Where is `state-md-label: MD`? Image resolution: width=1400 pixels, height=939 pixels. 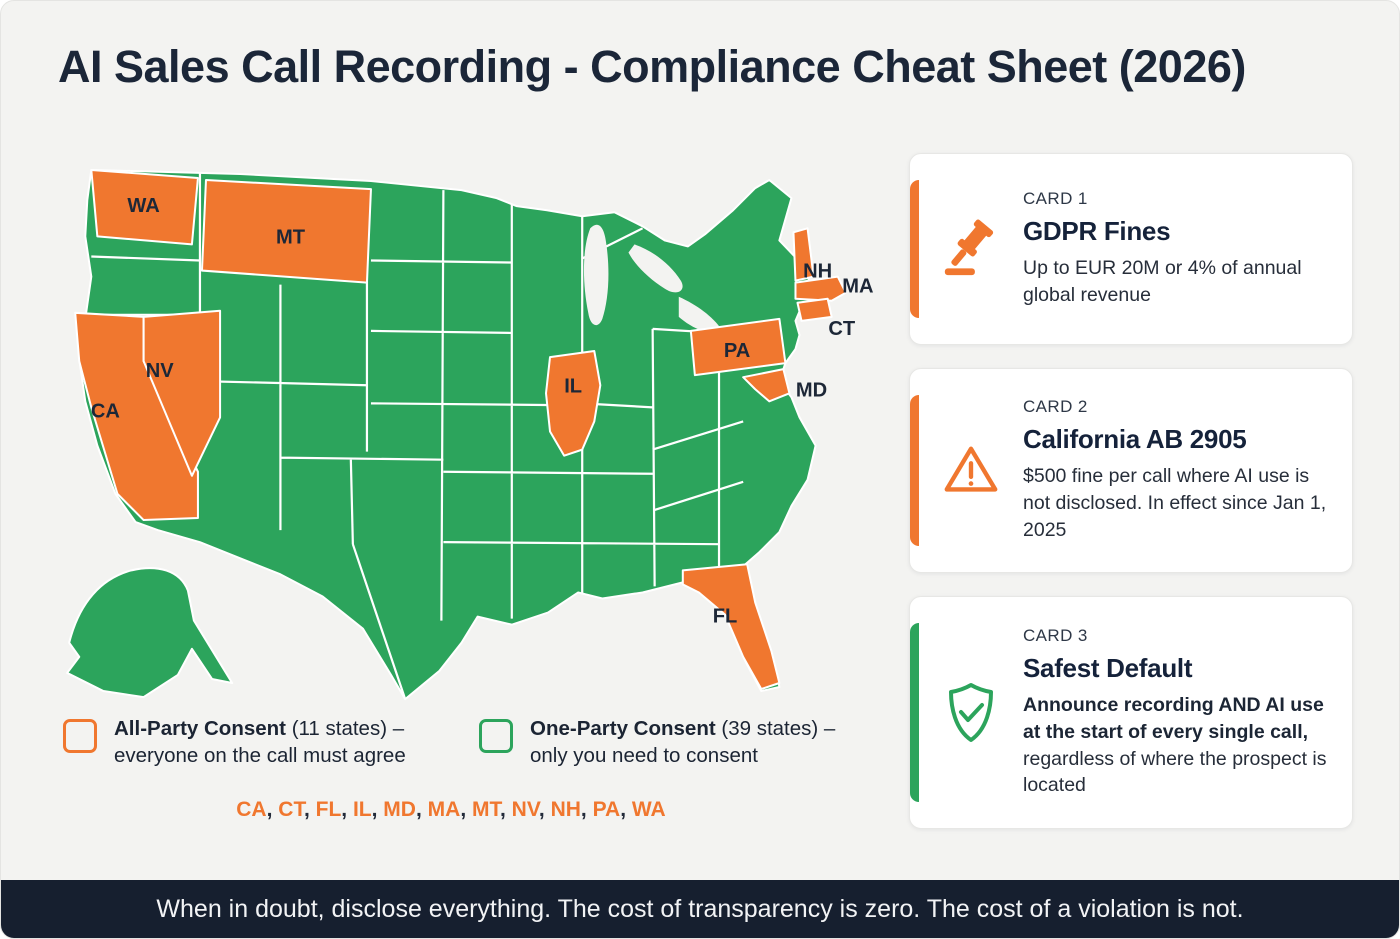
state-md-label: MD is located at coordinates (811, 390).